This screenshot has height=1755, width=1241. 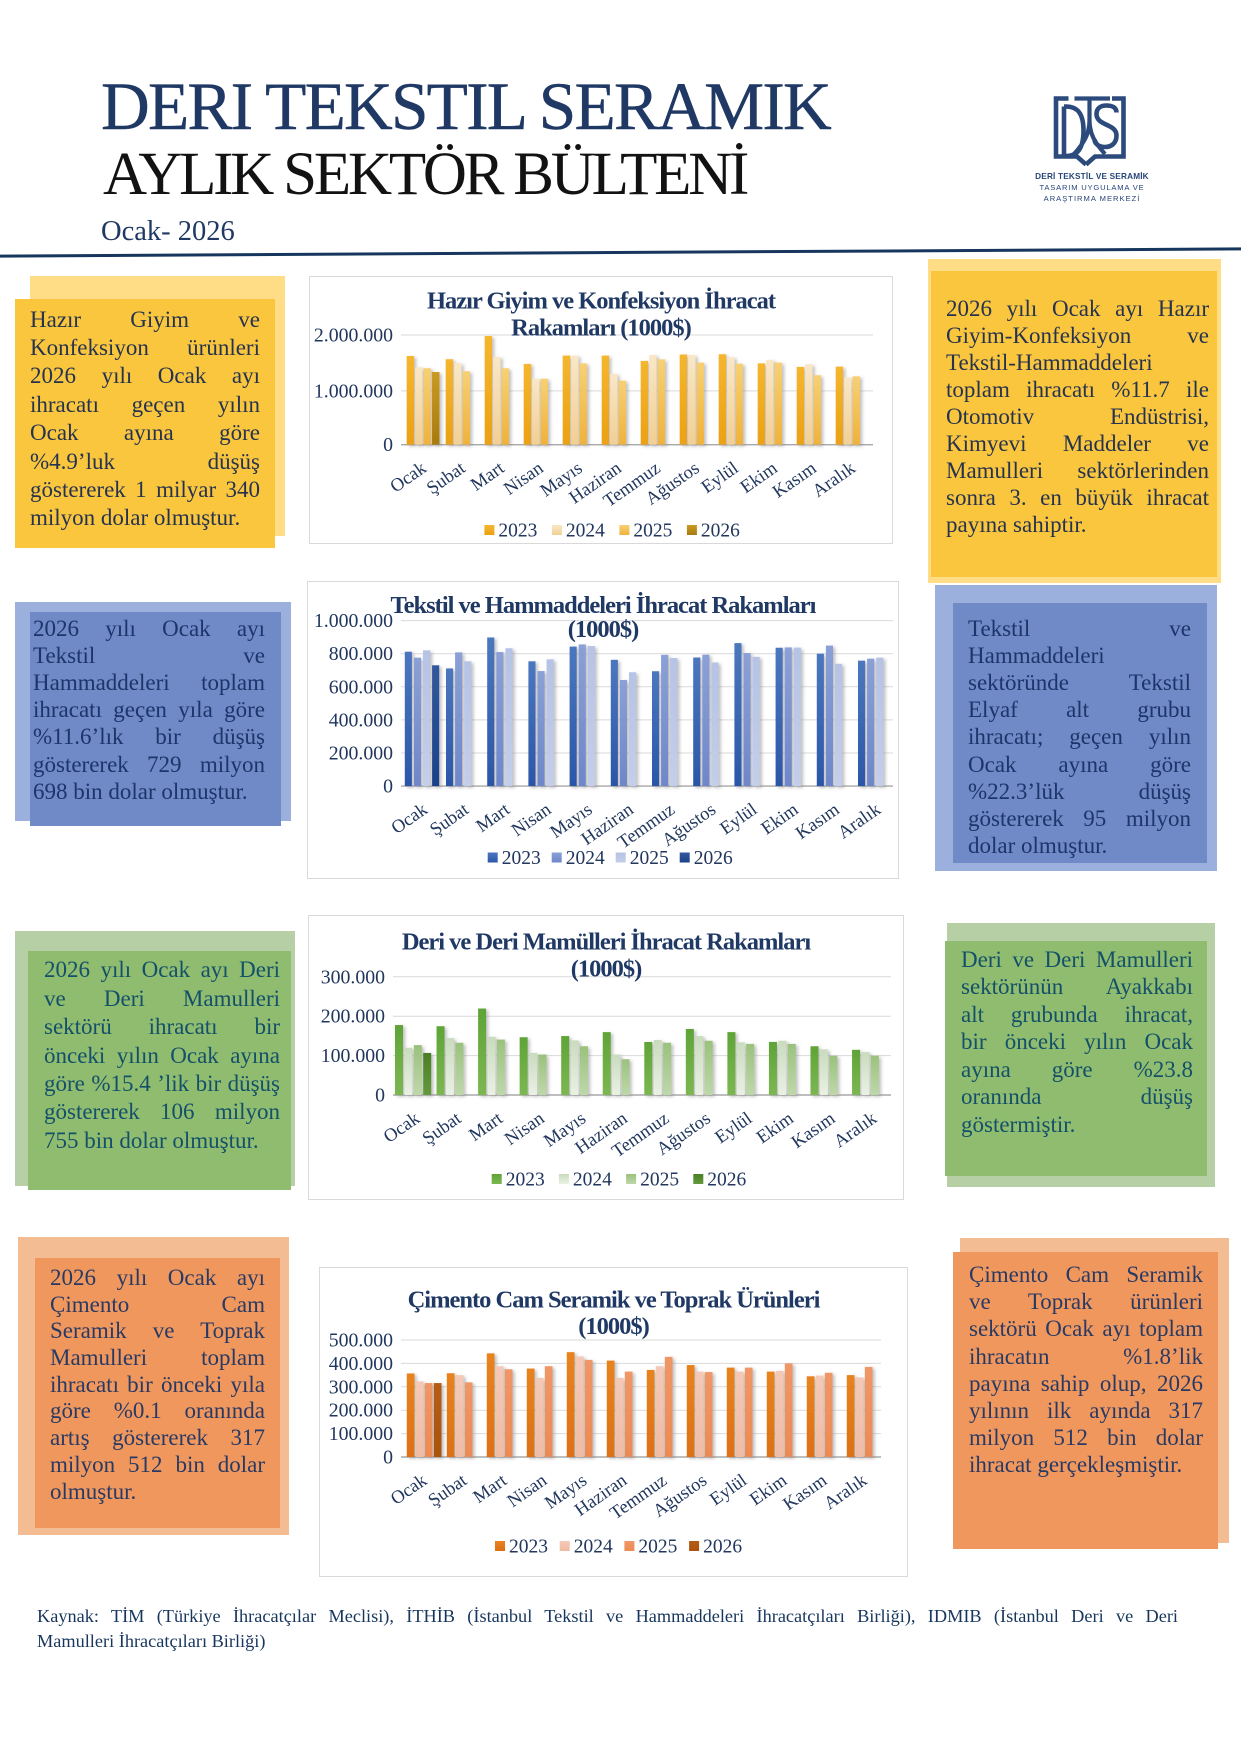 I want to click on svg-text:Çimento Cam Seramik ve Toprak: Çimento Cam Seramik ve Toprak Ürünleri, so click(x=614, y=1300).